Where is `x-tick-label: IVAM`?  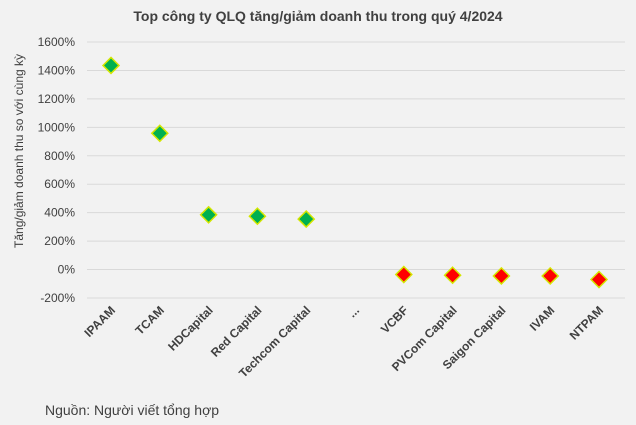 x-tick-label: IVAM is located at coordinates (542, 318).